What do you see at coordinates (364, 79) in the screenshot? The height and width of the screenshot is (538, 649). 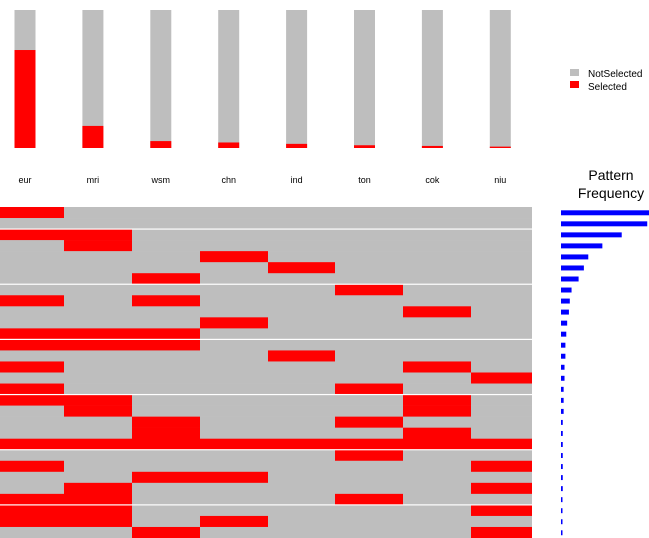 I see `bar-ton-notselected` at bounding box center [364, 79].